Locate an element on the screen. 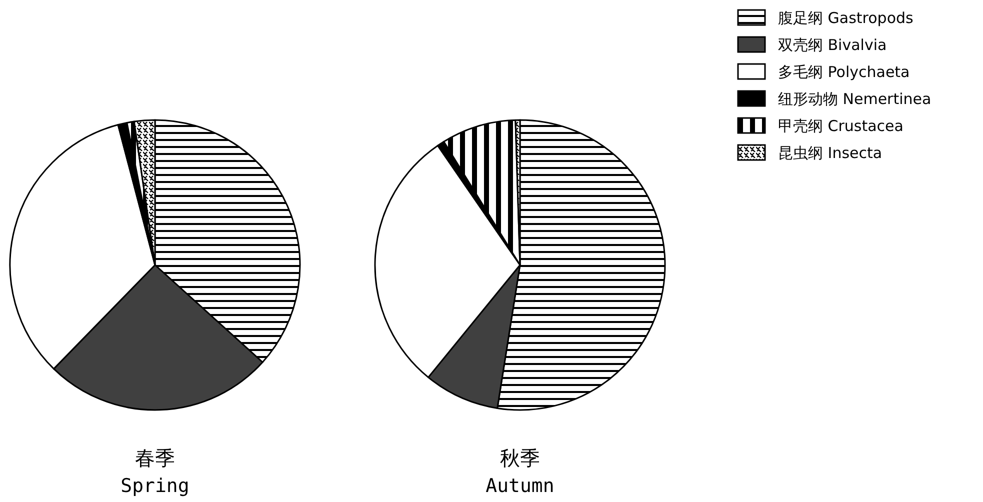 The height and width of the screenshot is (502, 983). legend-label: 腹足纲 Gastropods is located at coordinates (846, 18).